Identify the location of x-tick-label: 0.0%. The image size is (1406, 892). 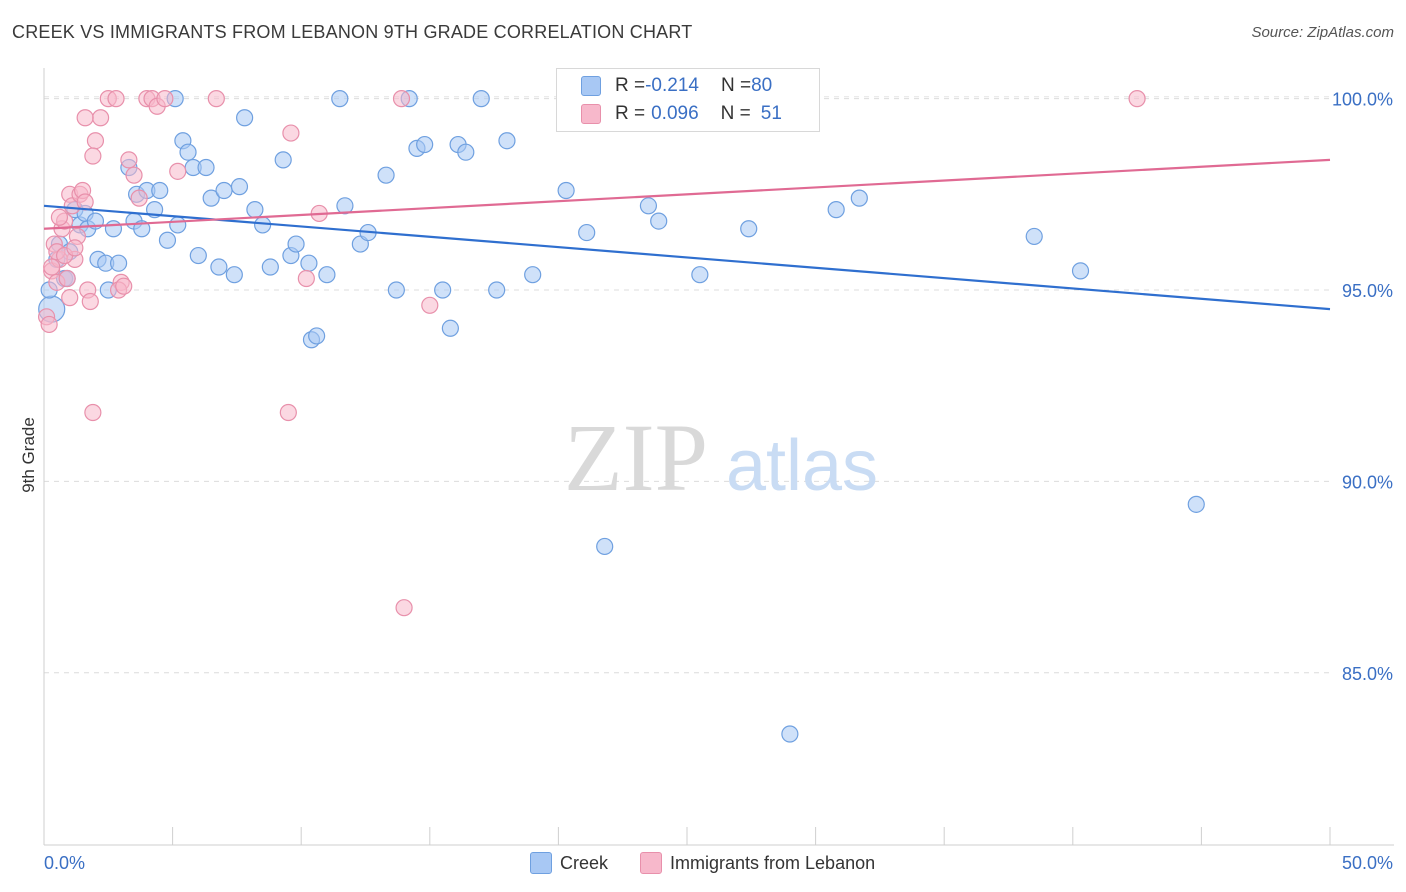
(64, 863).